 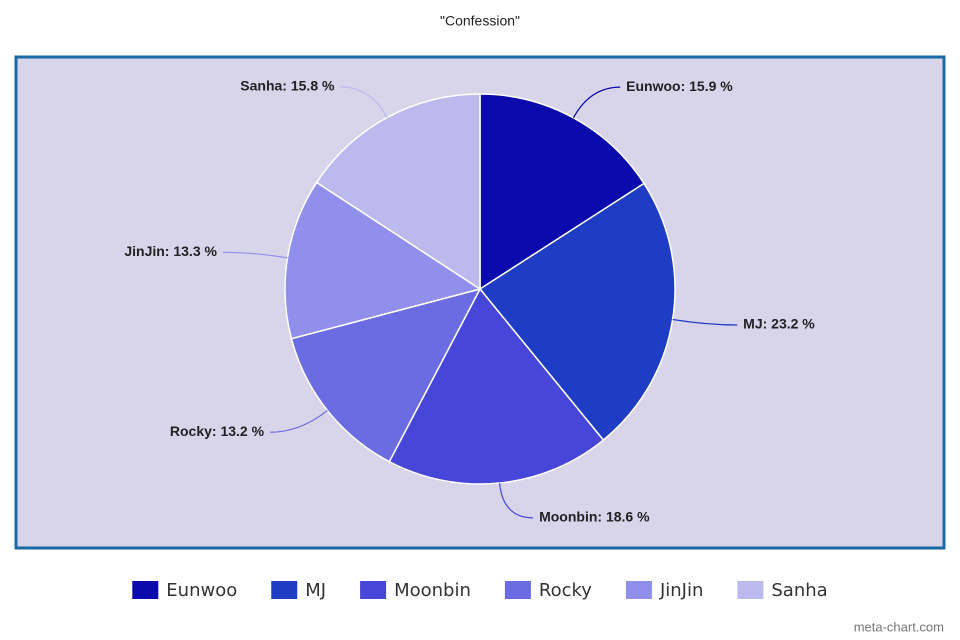 I want to click on legend-label: Sanha, so click(x=799, y=590).